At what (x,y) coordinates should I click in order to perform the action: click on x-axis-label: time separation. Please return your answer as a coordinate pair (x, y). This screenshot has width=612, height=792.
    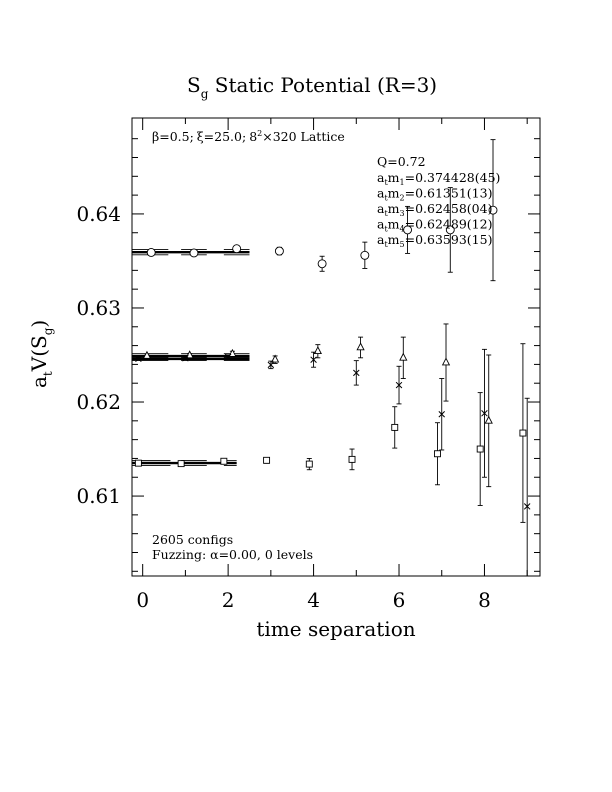
    Looking at the image, I should click on (335, 629).